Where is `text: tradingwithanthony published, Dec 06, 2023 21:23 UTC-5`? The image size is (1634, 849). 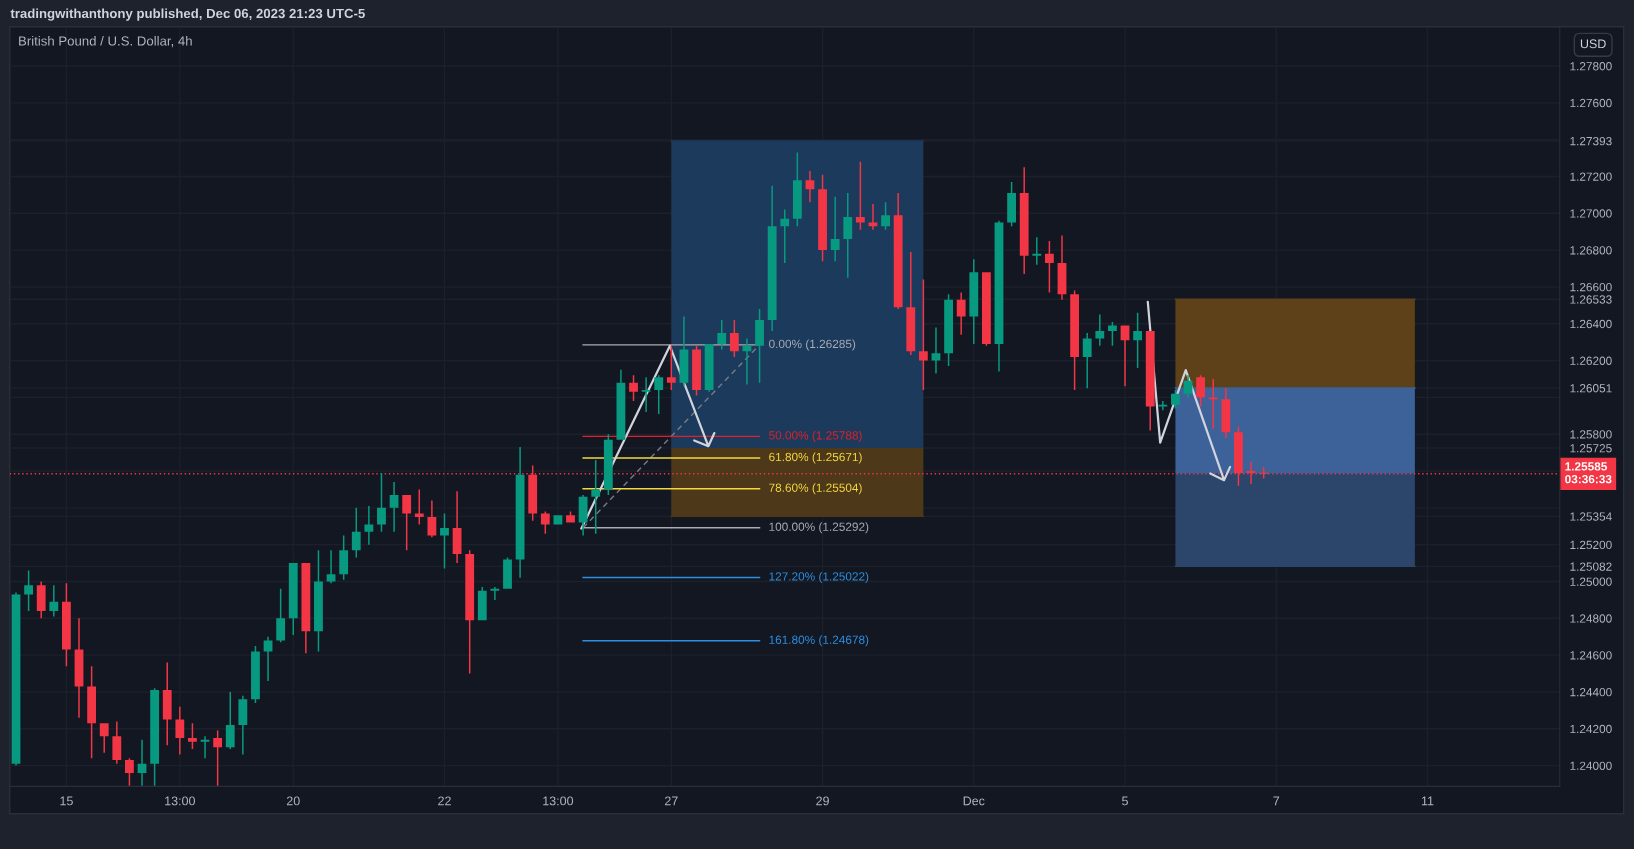
text: tradingwithanthony published, Dec 06, 2023 21:23 UTC-5 is located at coordinates (187, 14).